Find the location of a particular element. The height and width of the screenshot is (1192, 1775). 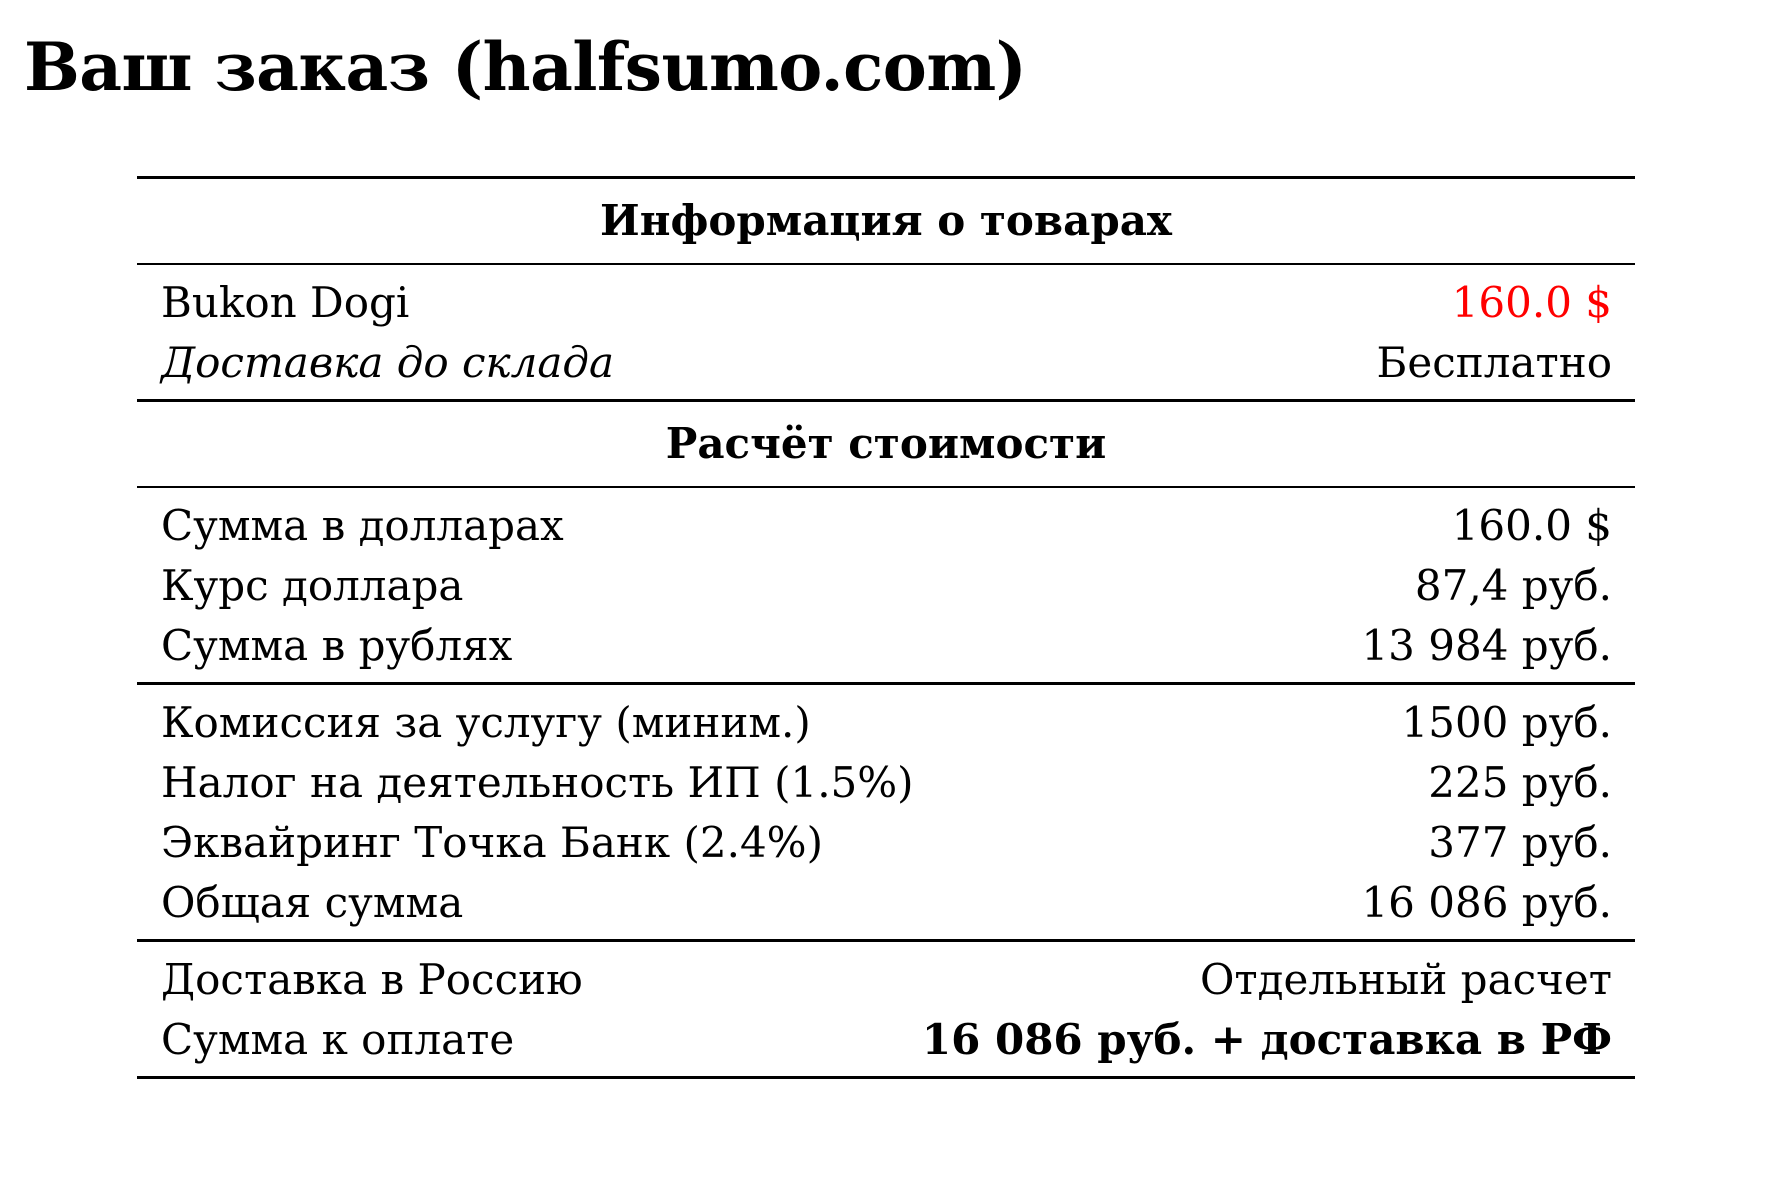

row-value: 1500 руб. is located at coordinates (1506, 722).